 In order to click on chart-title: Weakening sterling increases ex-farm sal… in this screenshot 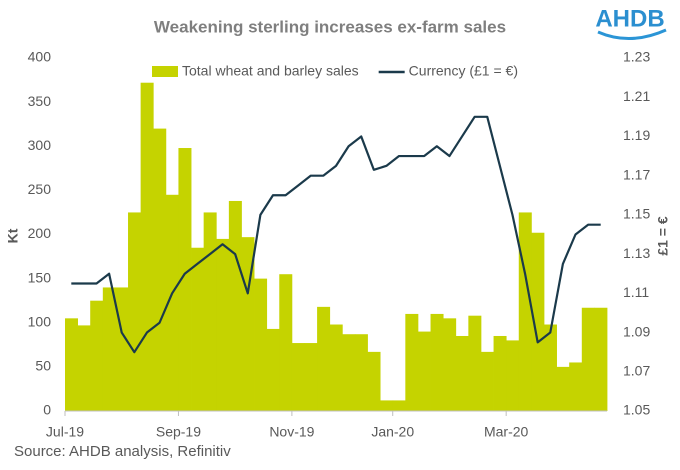, I will do `click(330, 26)`.